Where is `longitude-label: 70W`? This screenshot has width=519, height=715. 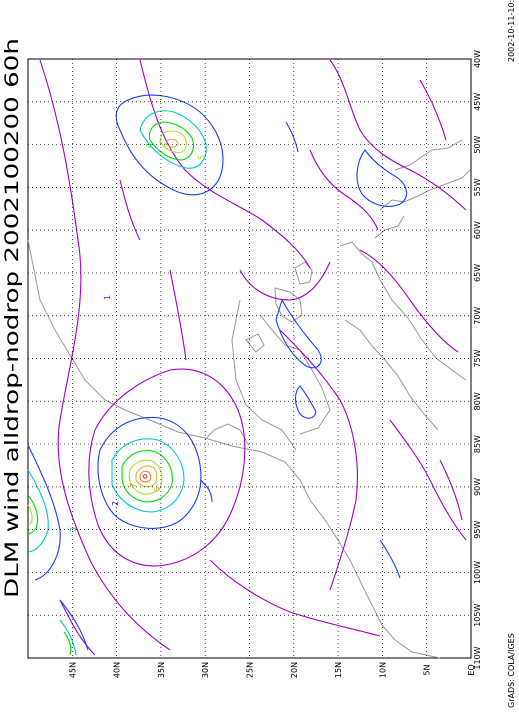 longitude-label: 70W is located at coordinates (477, 316).